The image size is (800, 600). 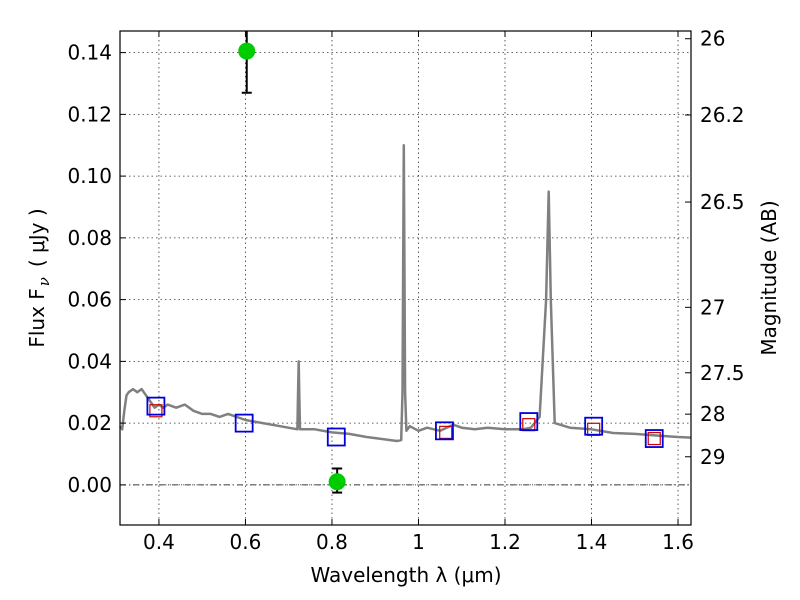 I want to click on x-tick-label: 1.2, so click(x=505, y=542).